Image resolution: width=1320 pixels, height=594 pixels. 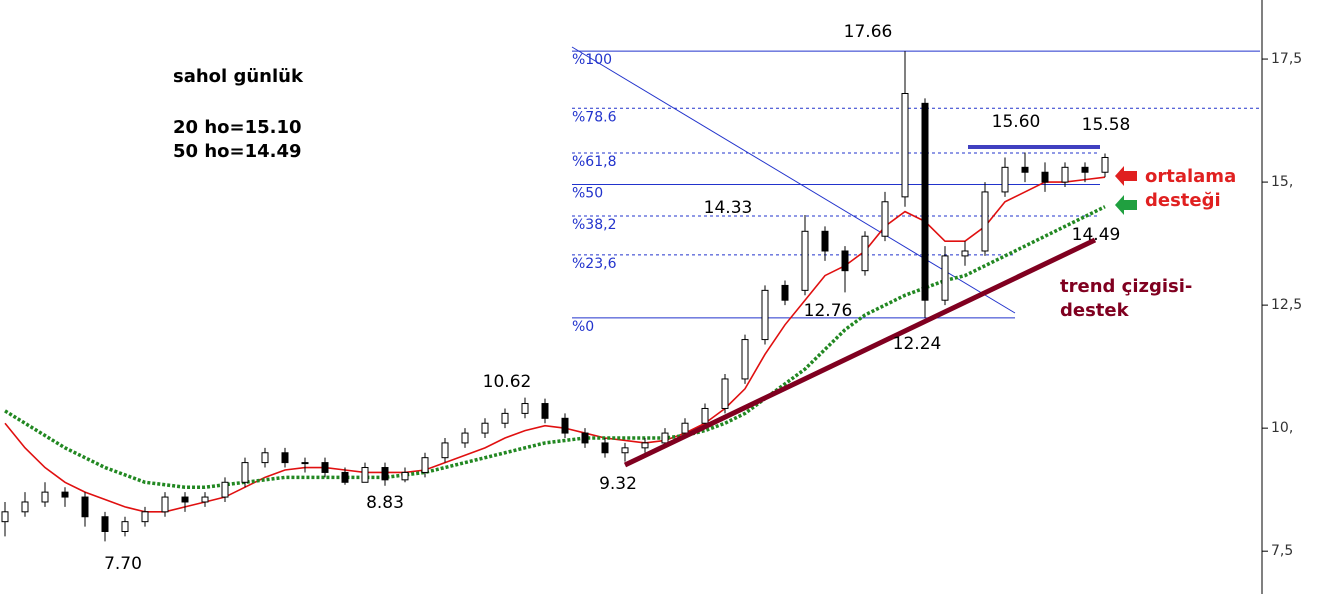 What do you see at coordinates (385, 503) in the screenshot?
I see `price-label: 8.83` at bounding box center [385, 503].